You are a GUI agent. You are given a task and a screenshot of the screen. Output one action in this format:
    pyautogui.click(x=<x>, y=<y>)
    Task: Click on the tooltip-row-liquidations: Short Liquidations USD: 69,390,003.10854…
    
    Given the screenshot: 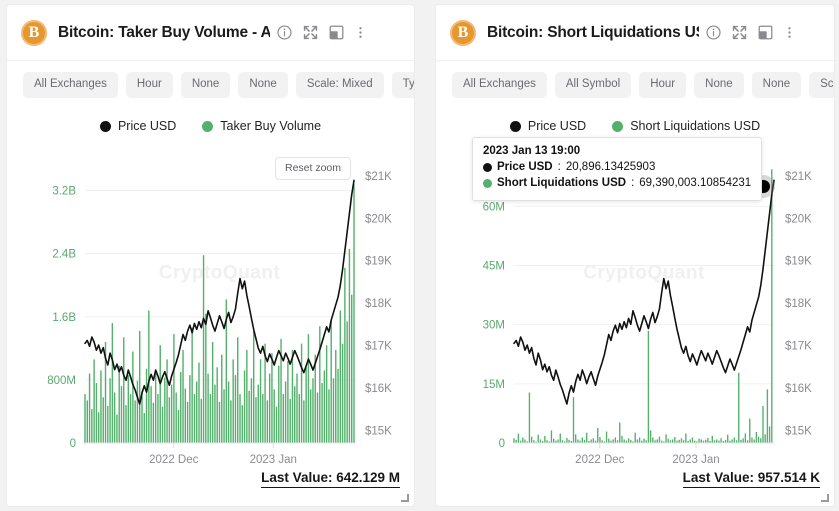 What is the action you would take?
    pyautogui.click(x=617, y=183)
    